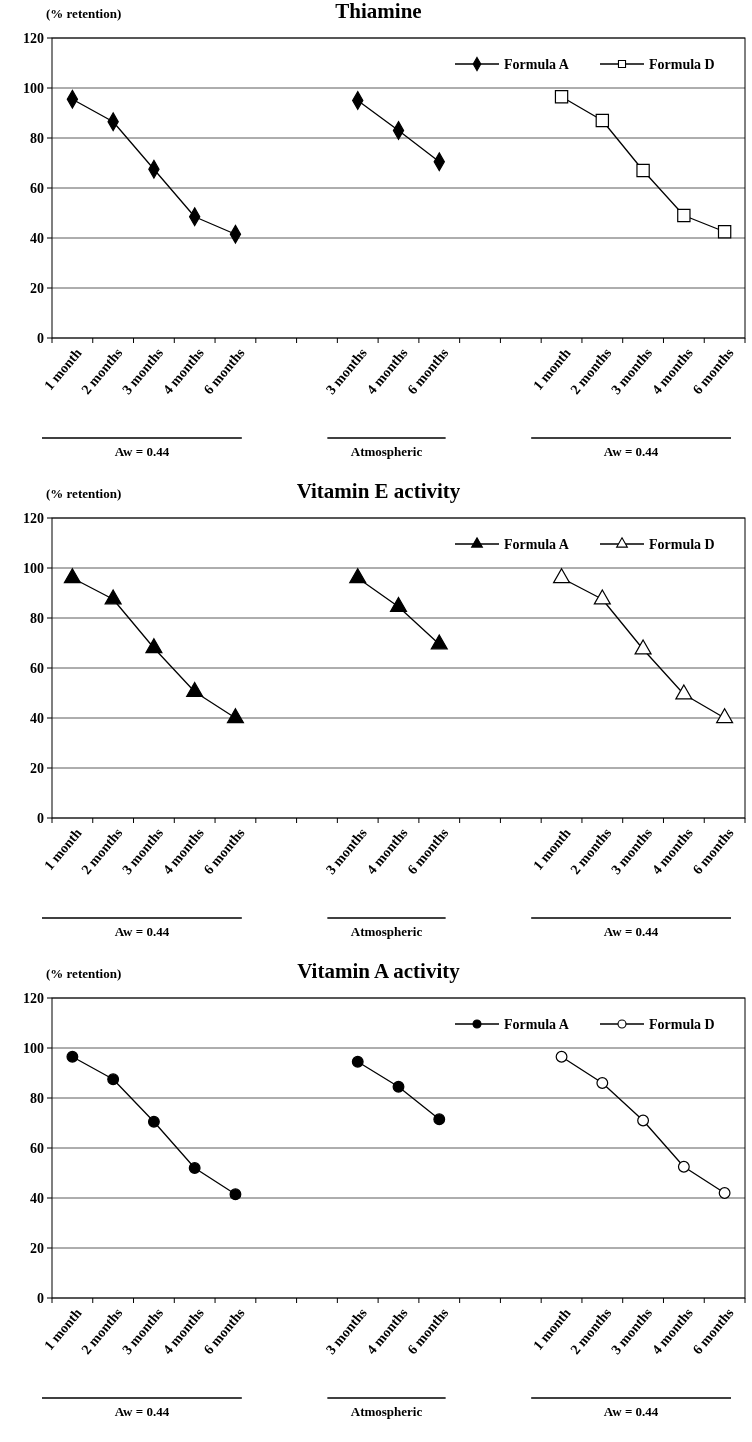  What do you see at coordinates (379, 971) in the screenshot?
I see `chart-title: Vitamin A activity` at bounding box center [379, 971].